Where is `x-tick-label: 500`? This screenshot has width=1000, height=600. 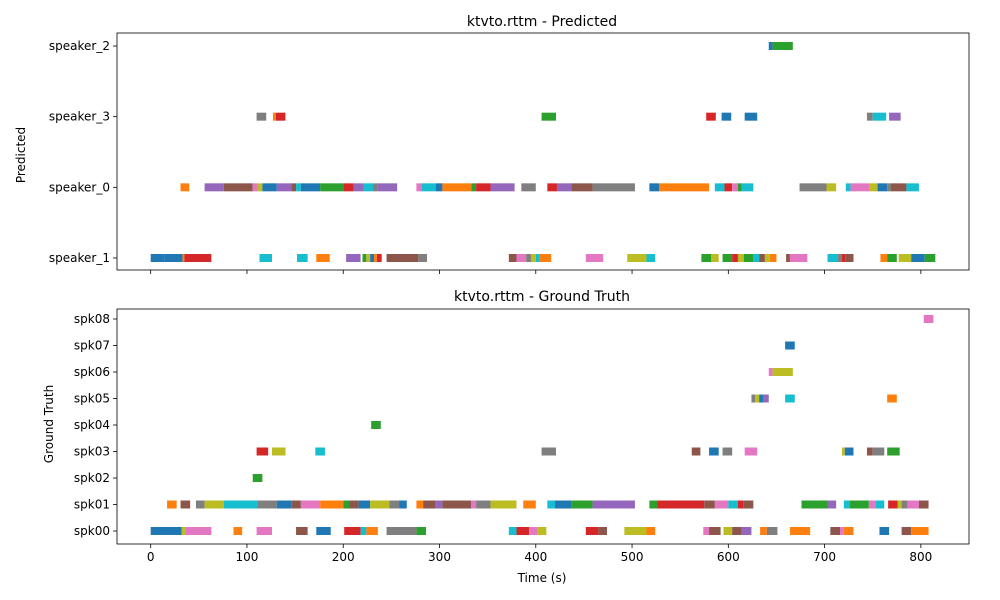
x-tick-label: 500 is located at coordinates (632, 557).